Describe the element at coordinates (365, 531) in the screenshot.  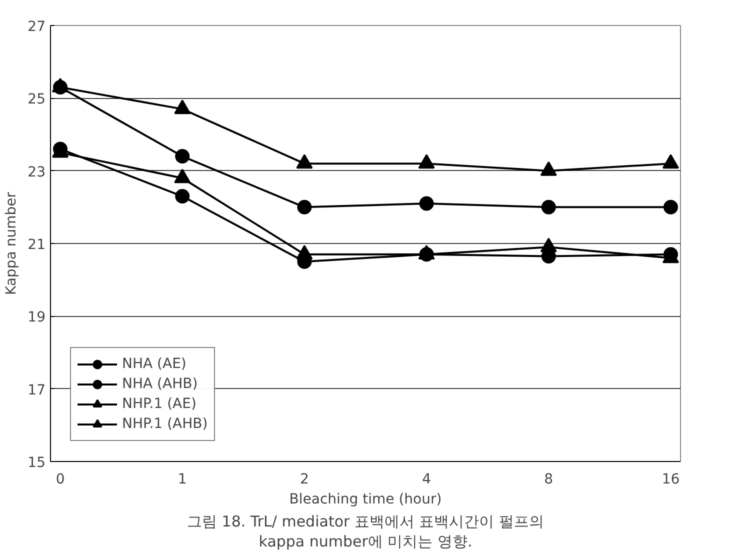
I see `caption: 그림 18. TrL/ mediator 표백에서 표백시간이 펄프의 kappa number에 미치는 영향.` at that location.